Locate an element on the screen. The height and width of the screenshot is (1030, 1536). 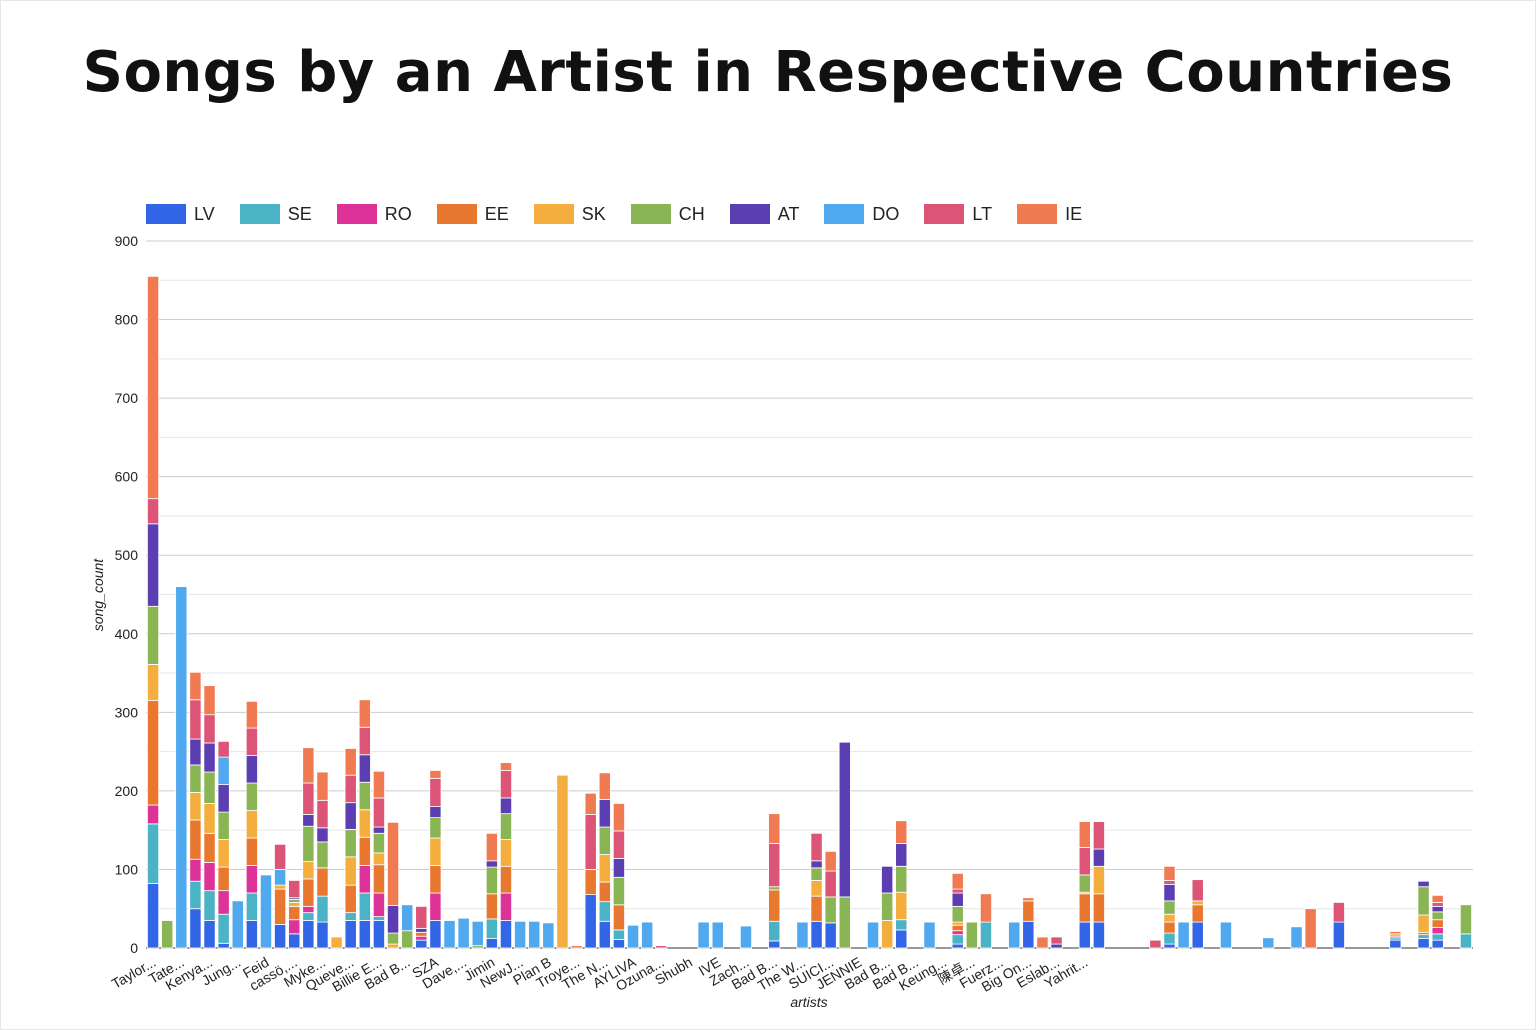
legend-item-at: AT is located at coordinates (764, 214).